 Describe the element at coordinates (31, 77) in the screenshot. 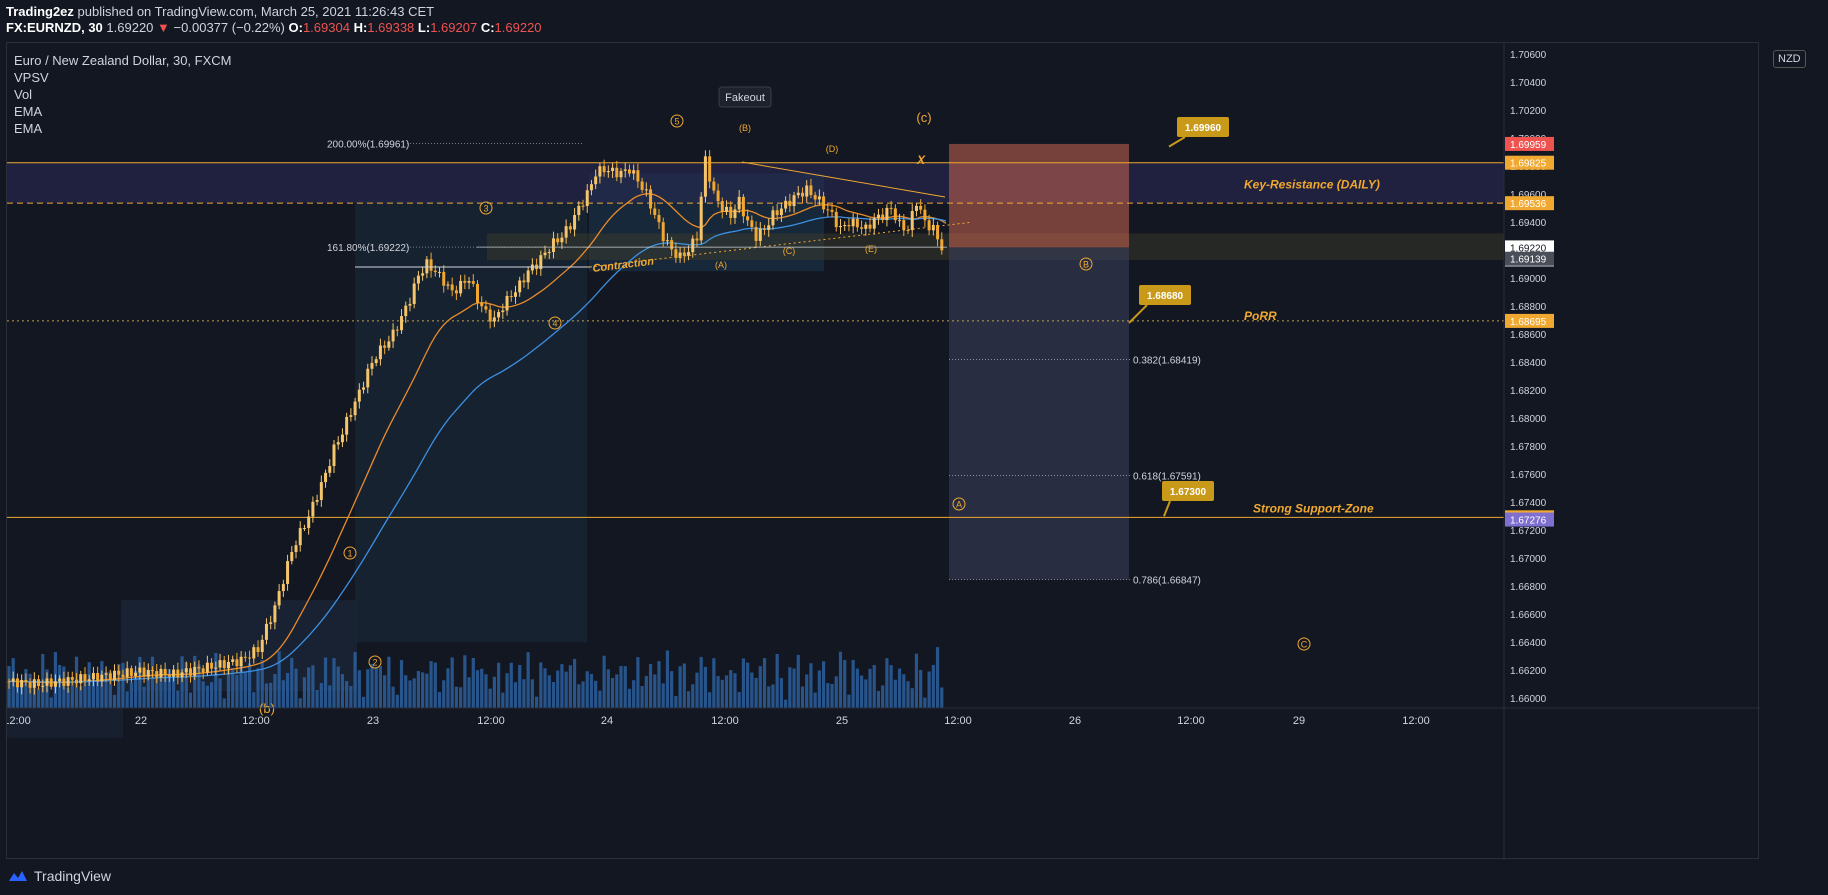

I see `legend-item-vpsv: VPSV` at that location.